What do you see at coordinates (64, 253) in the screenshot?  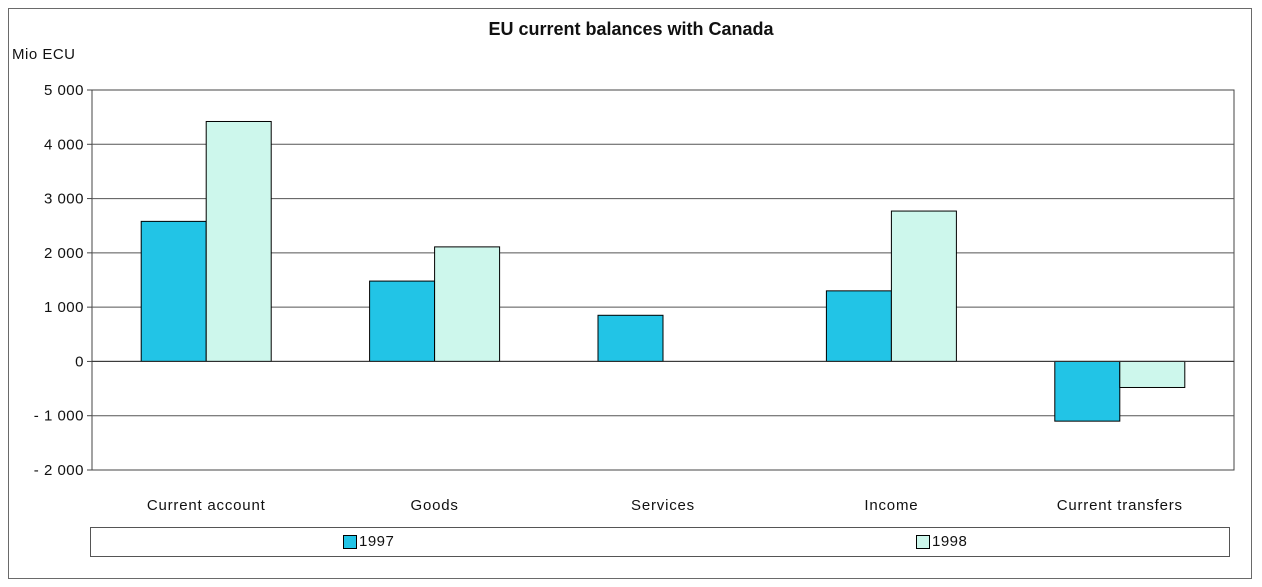 I see `y-tick-label-3: 2 000` at bounding box center [64, 253].